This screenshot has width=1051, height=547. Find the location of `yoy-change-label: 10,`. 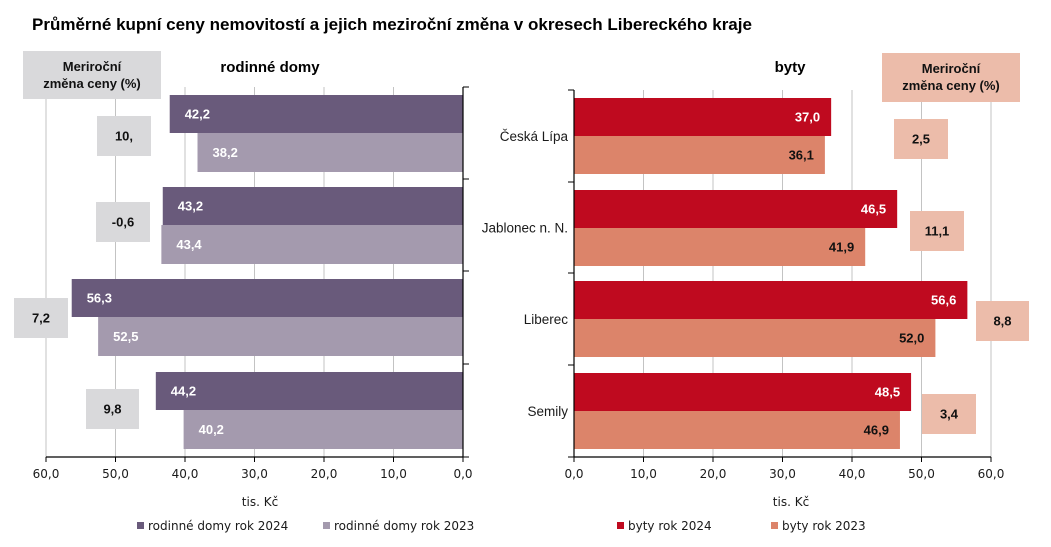

yoy-change-label: 10, is located at coordinates (124, 136).